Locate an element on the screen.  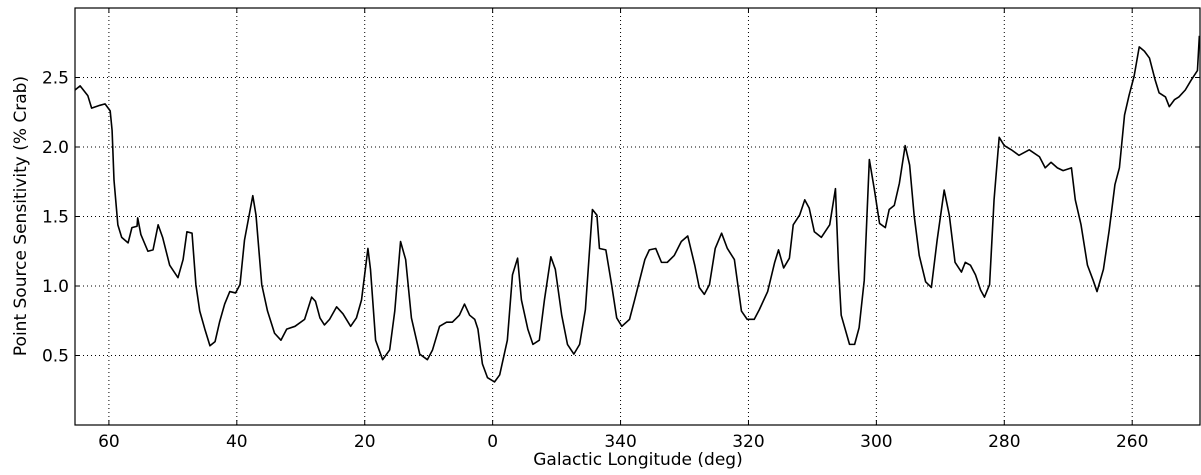
x-tick-label: 0 is located at coordinates (492, 442).